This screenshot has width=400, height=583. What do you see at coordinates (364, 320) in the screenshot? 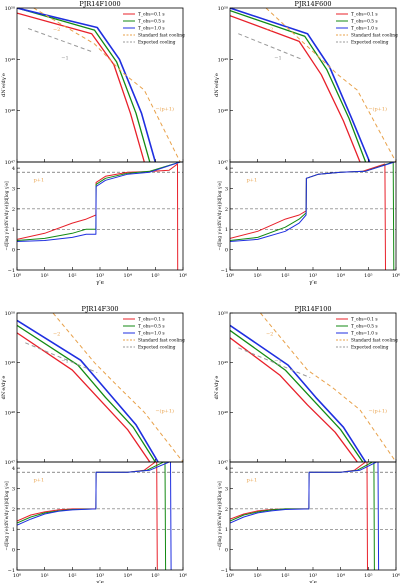
I see `legend-label: T_obs=0.1 s` at bounding box center [364, 320].